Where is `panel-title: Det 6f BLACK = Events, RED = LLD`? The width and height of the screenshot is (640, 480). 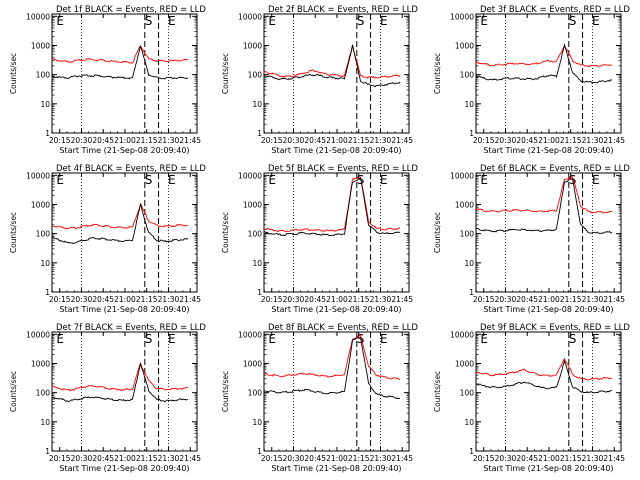
panel-title: Det 6f BLACK = Events, RED = LLD is located at coordinates (555, 169).